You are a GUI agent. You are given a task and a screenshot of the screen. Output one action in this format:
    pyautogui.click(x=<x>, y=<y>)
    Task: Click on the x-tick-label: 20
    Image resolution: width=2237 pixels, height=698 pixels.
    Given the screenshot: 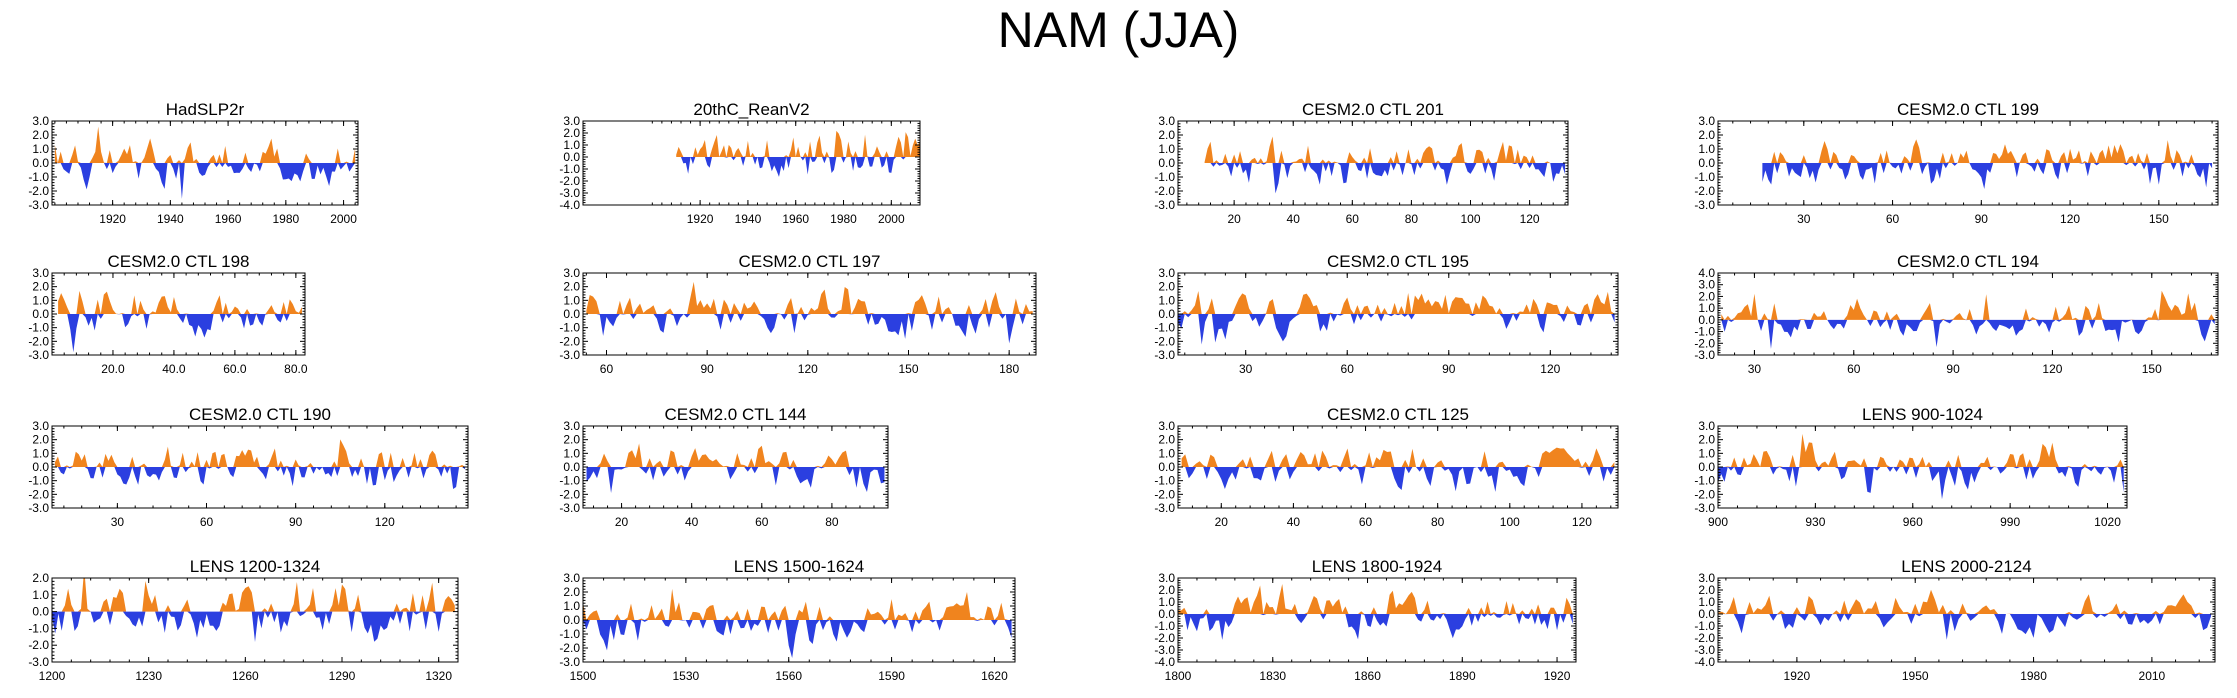 What is the action you would take?
    pyautogui.click(x=1234, y=219)
    